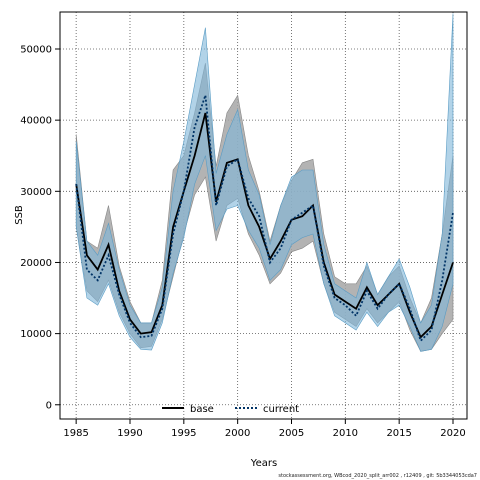  Describe the element at coordinates (237, 433) in the screenshot. I see `x-tick-label: 2000` at that location.